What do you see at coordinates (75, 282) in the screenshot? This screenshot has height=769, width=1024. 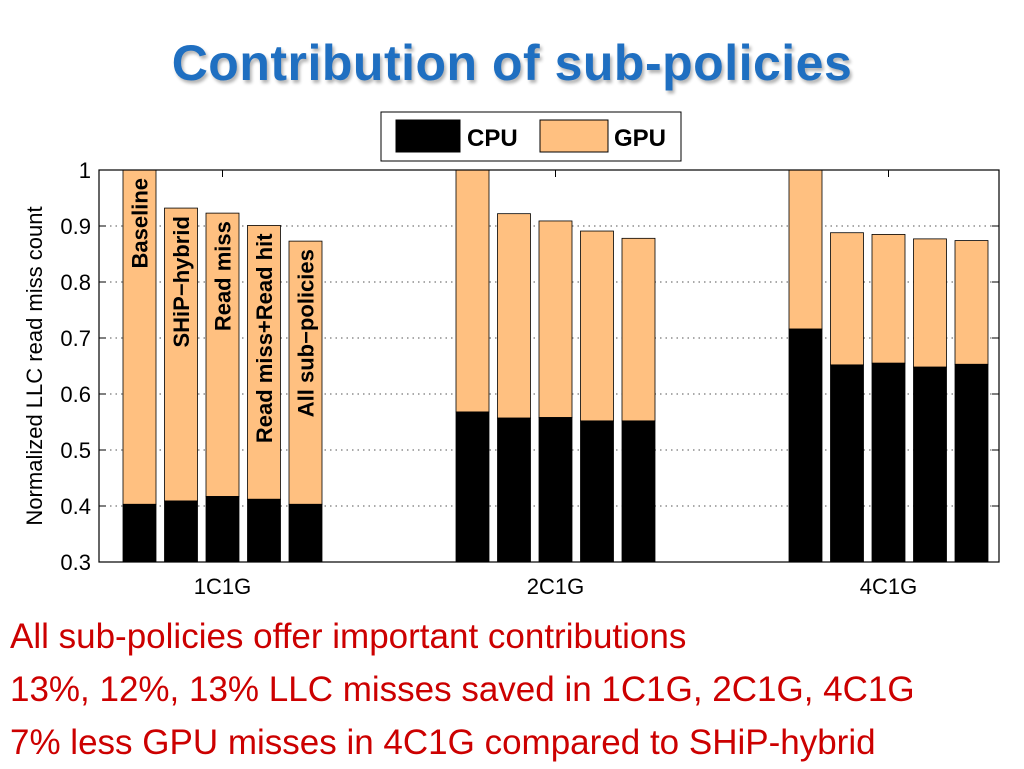 I see `y-tick-label: 0.8` at bounding box center [75, 282].